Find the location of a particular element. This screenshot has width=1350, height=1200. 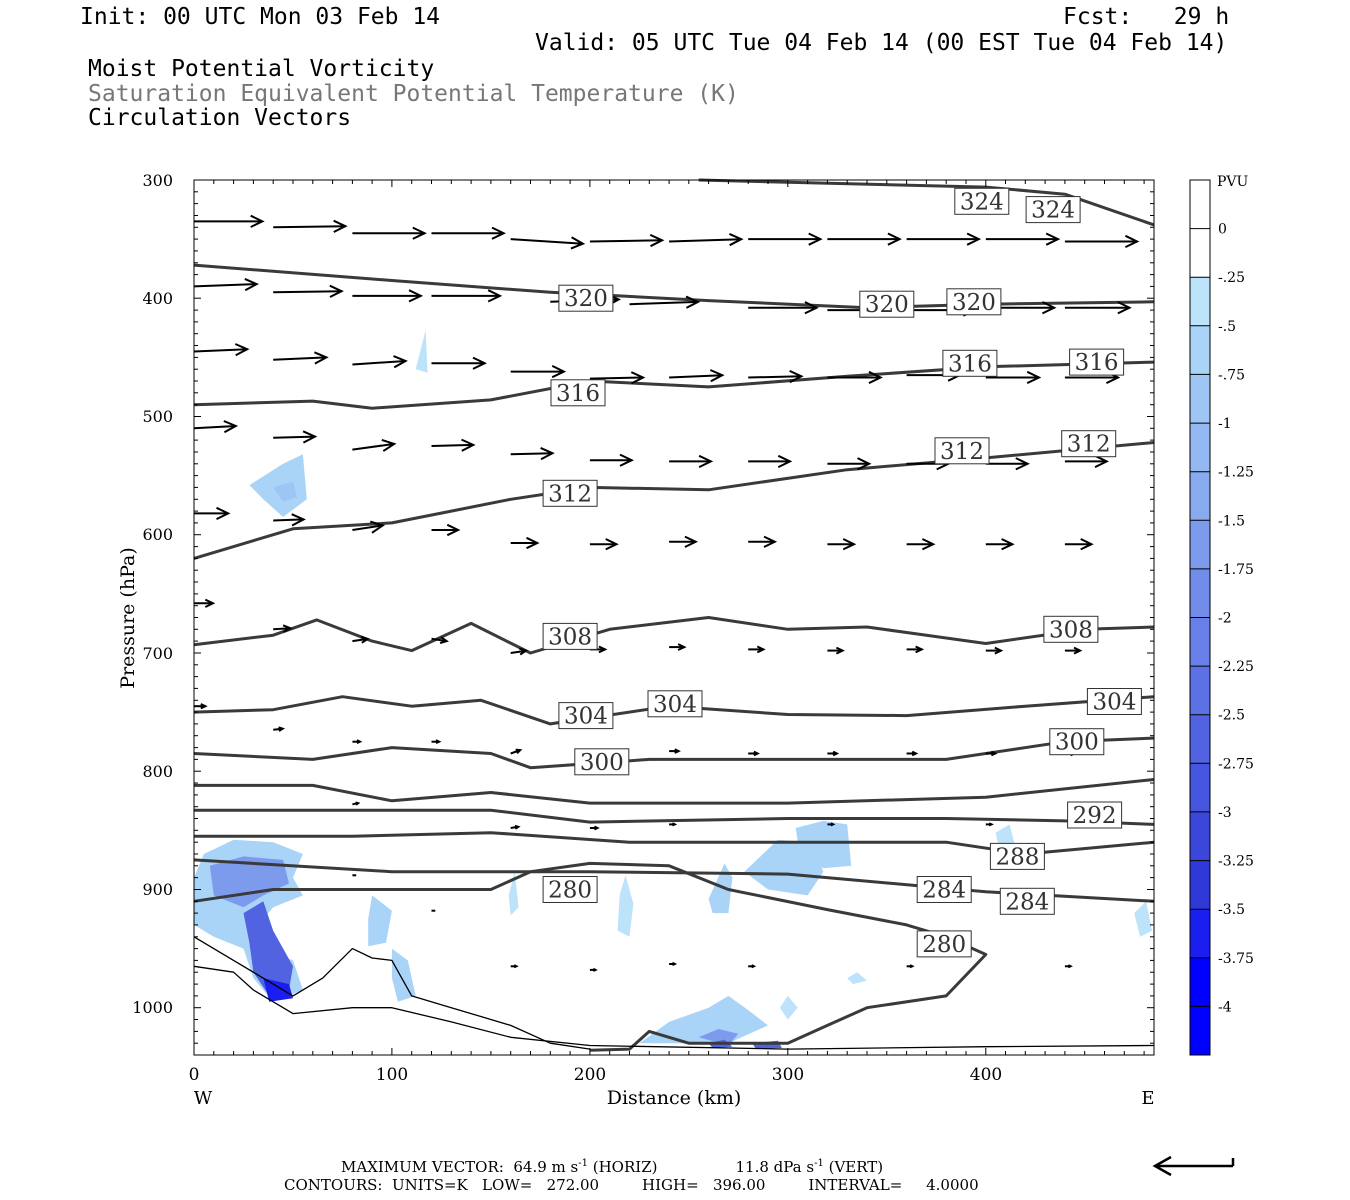

contour-label-320-3: 320 is located at coordinates (887, 304).